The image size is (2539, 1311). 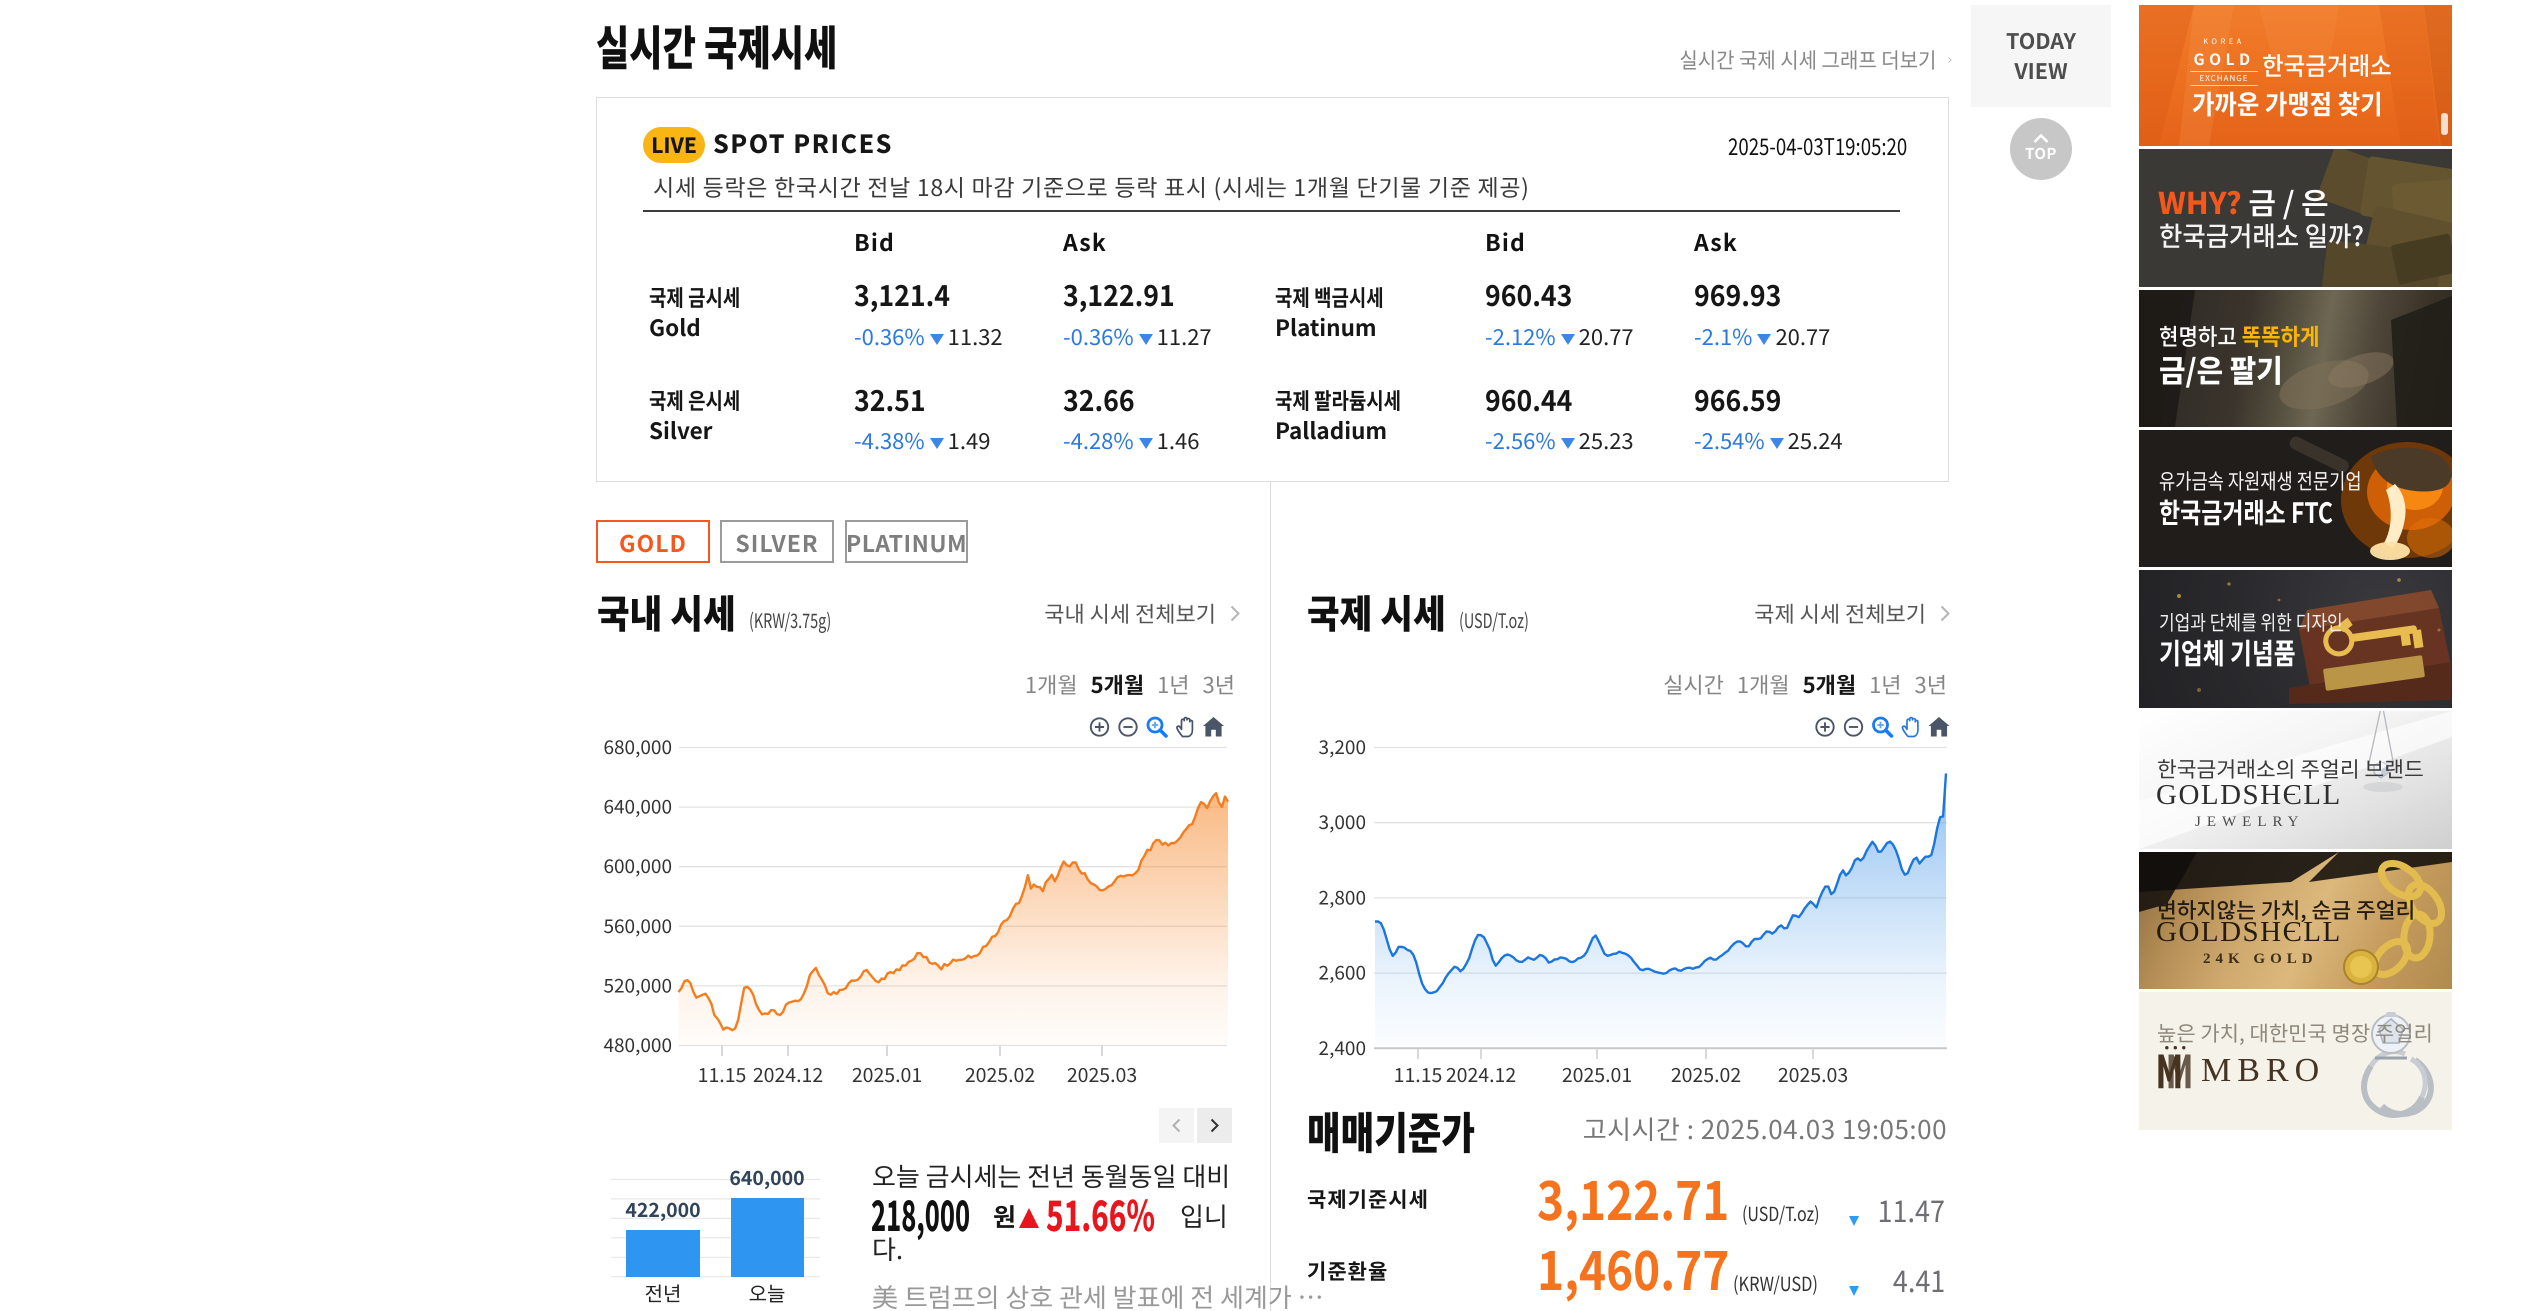 I want to click on svg-text: 600,000, so click(x=637, y=865).